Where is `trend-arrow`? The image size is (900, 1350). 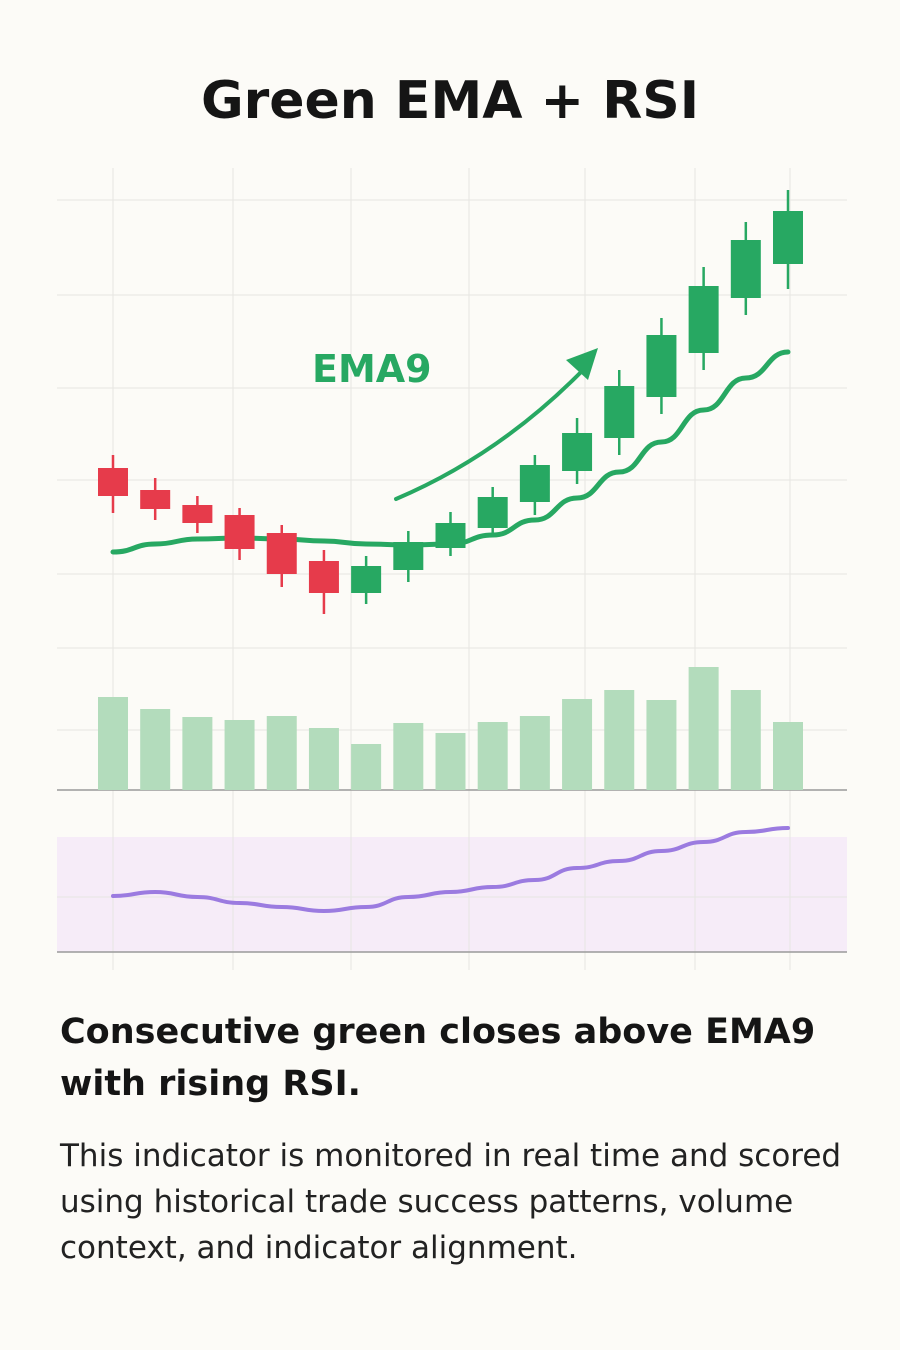 trend-arrow is located at coordinates (490, 433).